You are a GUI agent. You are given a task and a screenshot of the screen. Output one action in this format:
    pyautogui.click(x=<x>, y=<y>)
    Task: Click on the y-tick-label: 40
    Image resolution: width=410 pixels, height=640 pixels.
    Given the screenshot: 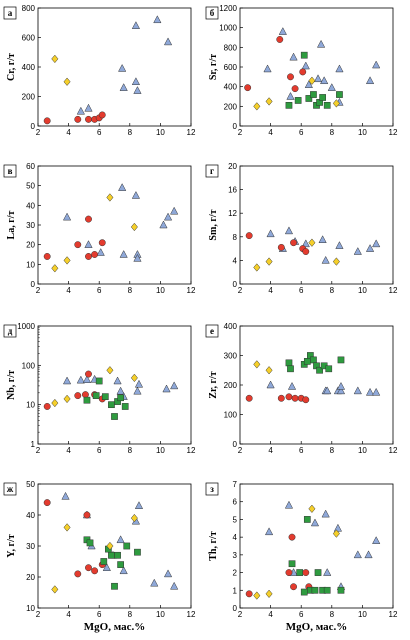 What is the action you would take?
    pyautogui.click(x=30, y=515)
    